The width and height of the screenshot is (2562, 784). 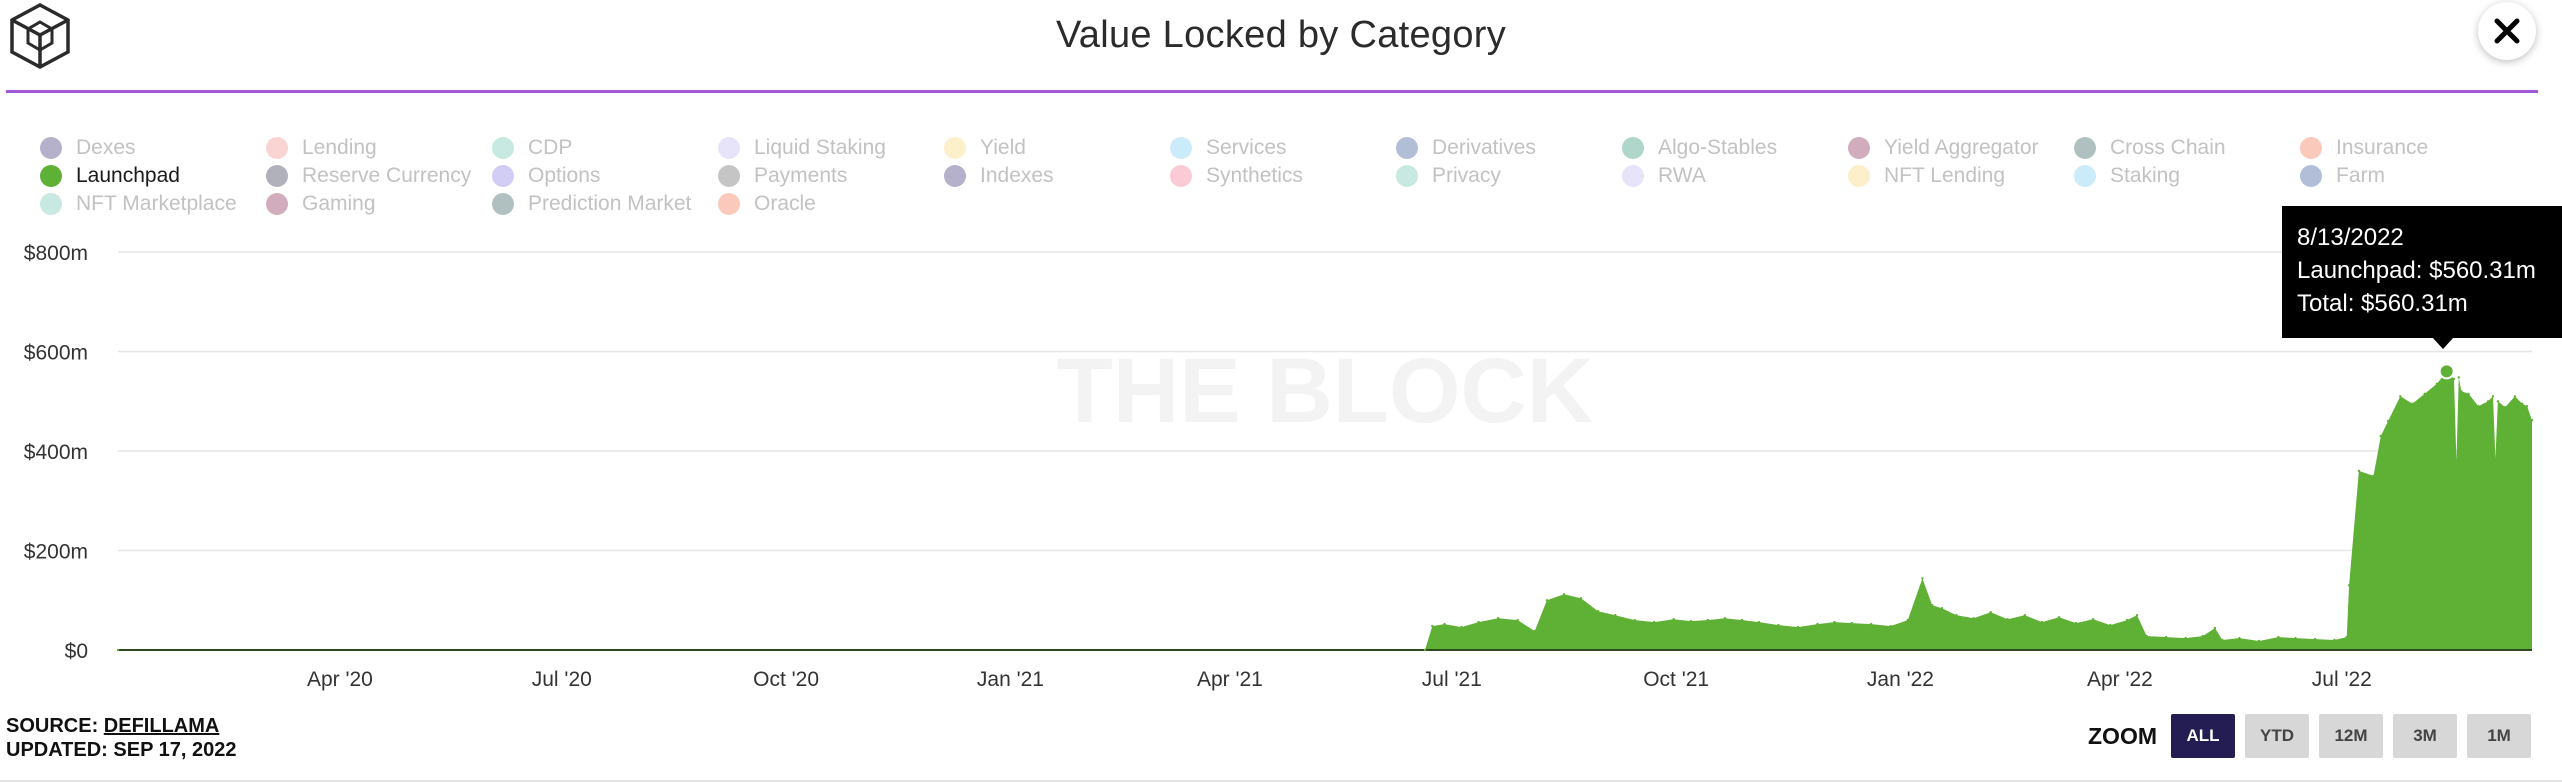 I want to click on legend-item: NFT Marketplace, so click(x=153, y=204).